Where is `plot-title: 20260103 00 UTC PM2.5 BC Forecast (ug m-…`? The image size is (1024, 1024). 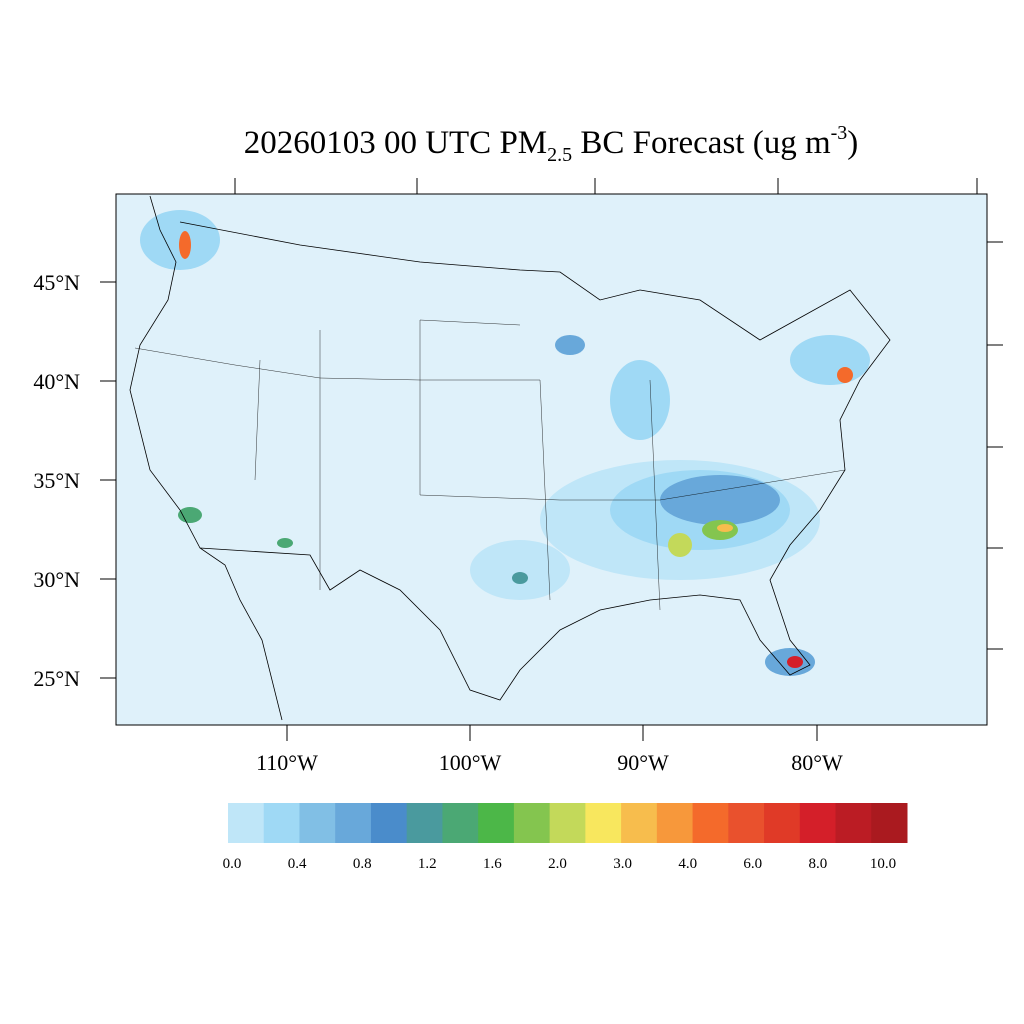 plot-title: 20260103 00 UTC PM2.5 BC Forecast (ug m-… is located at coordinates (512, 144).